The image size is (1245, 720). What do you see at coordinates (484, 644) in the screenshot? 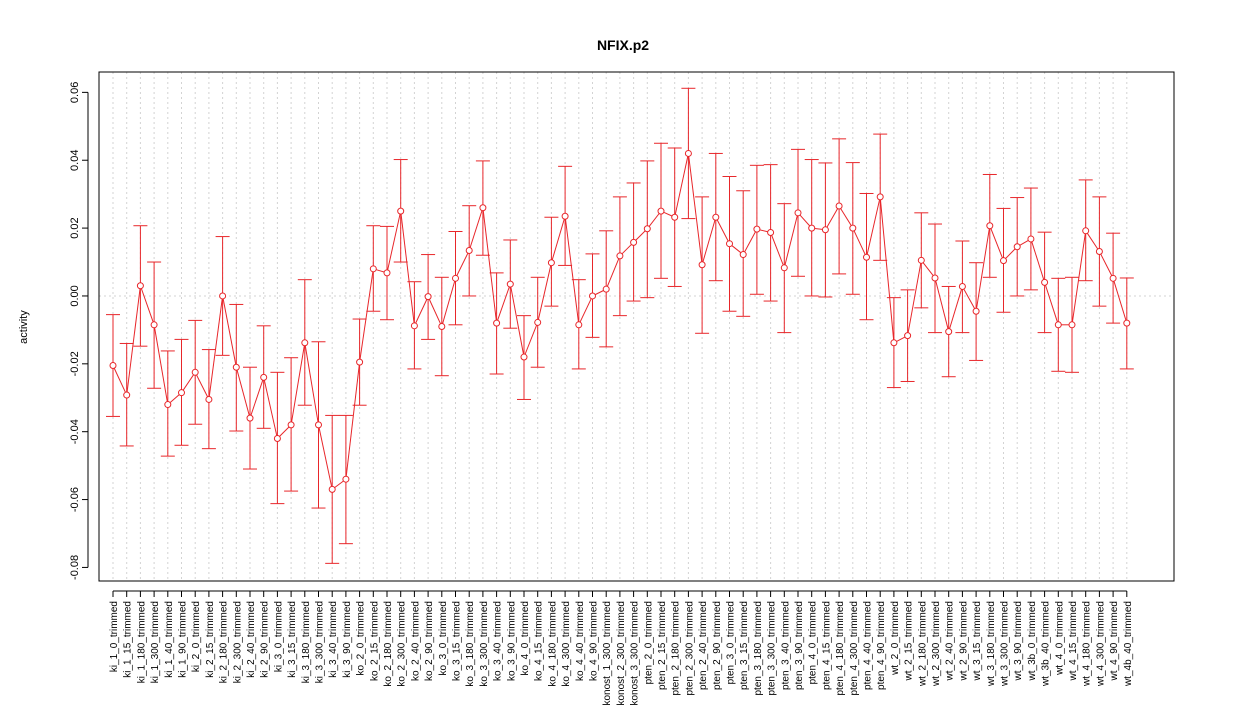
I see `x-tick-label: ko_3_300_trimmed` at bounding box center [484, 644].